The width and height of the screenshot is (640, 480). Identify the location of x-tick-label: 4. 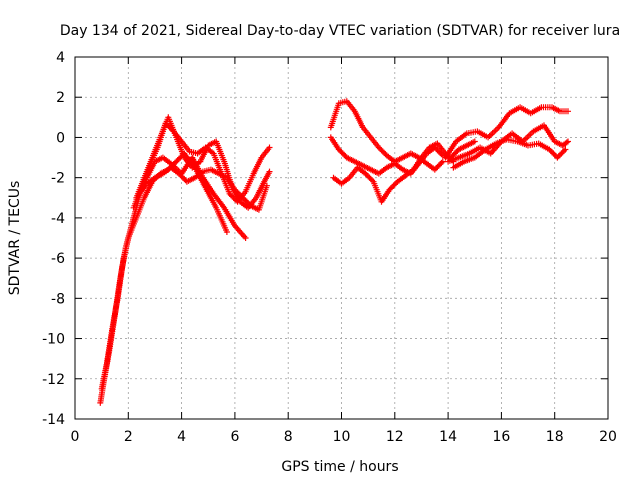
(181, 437).